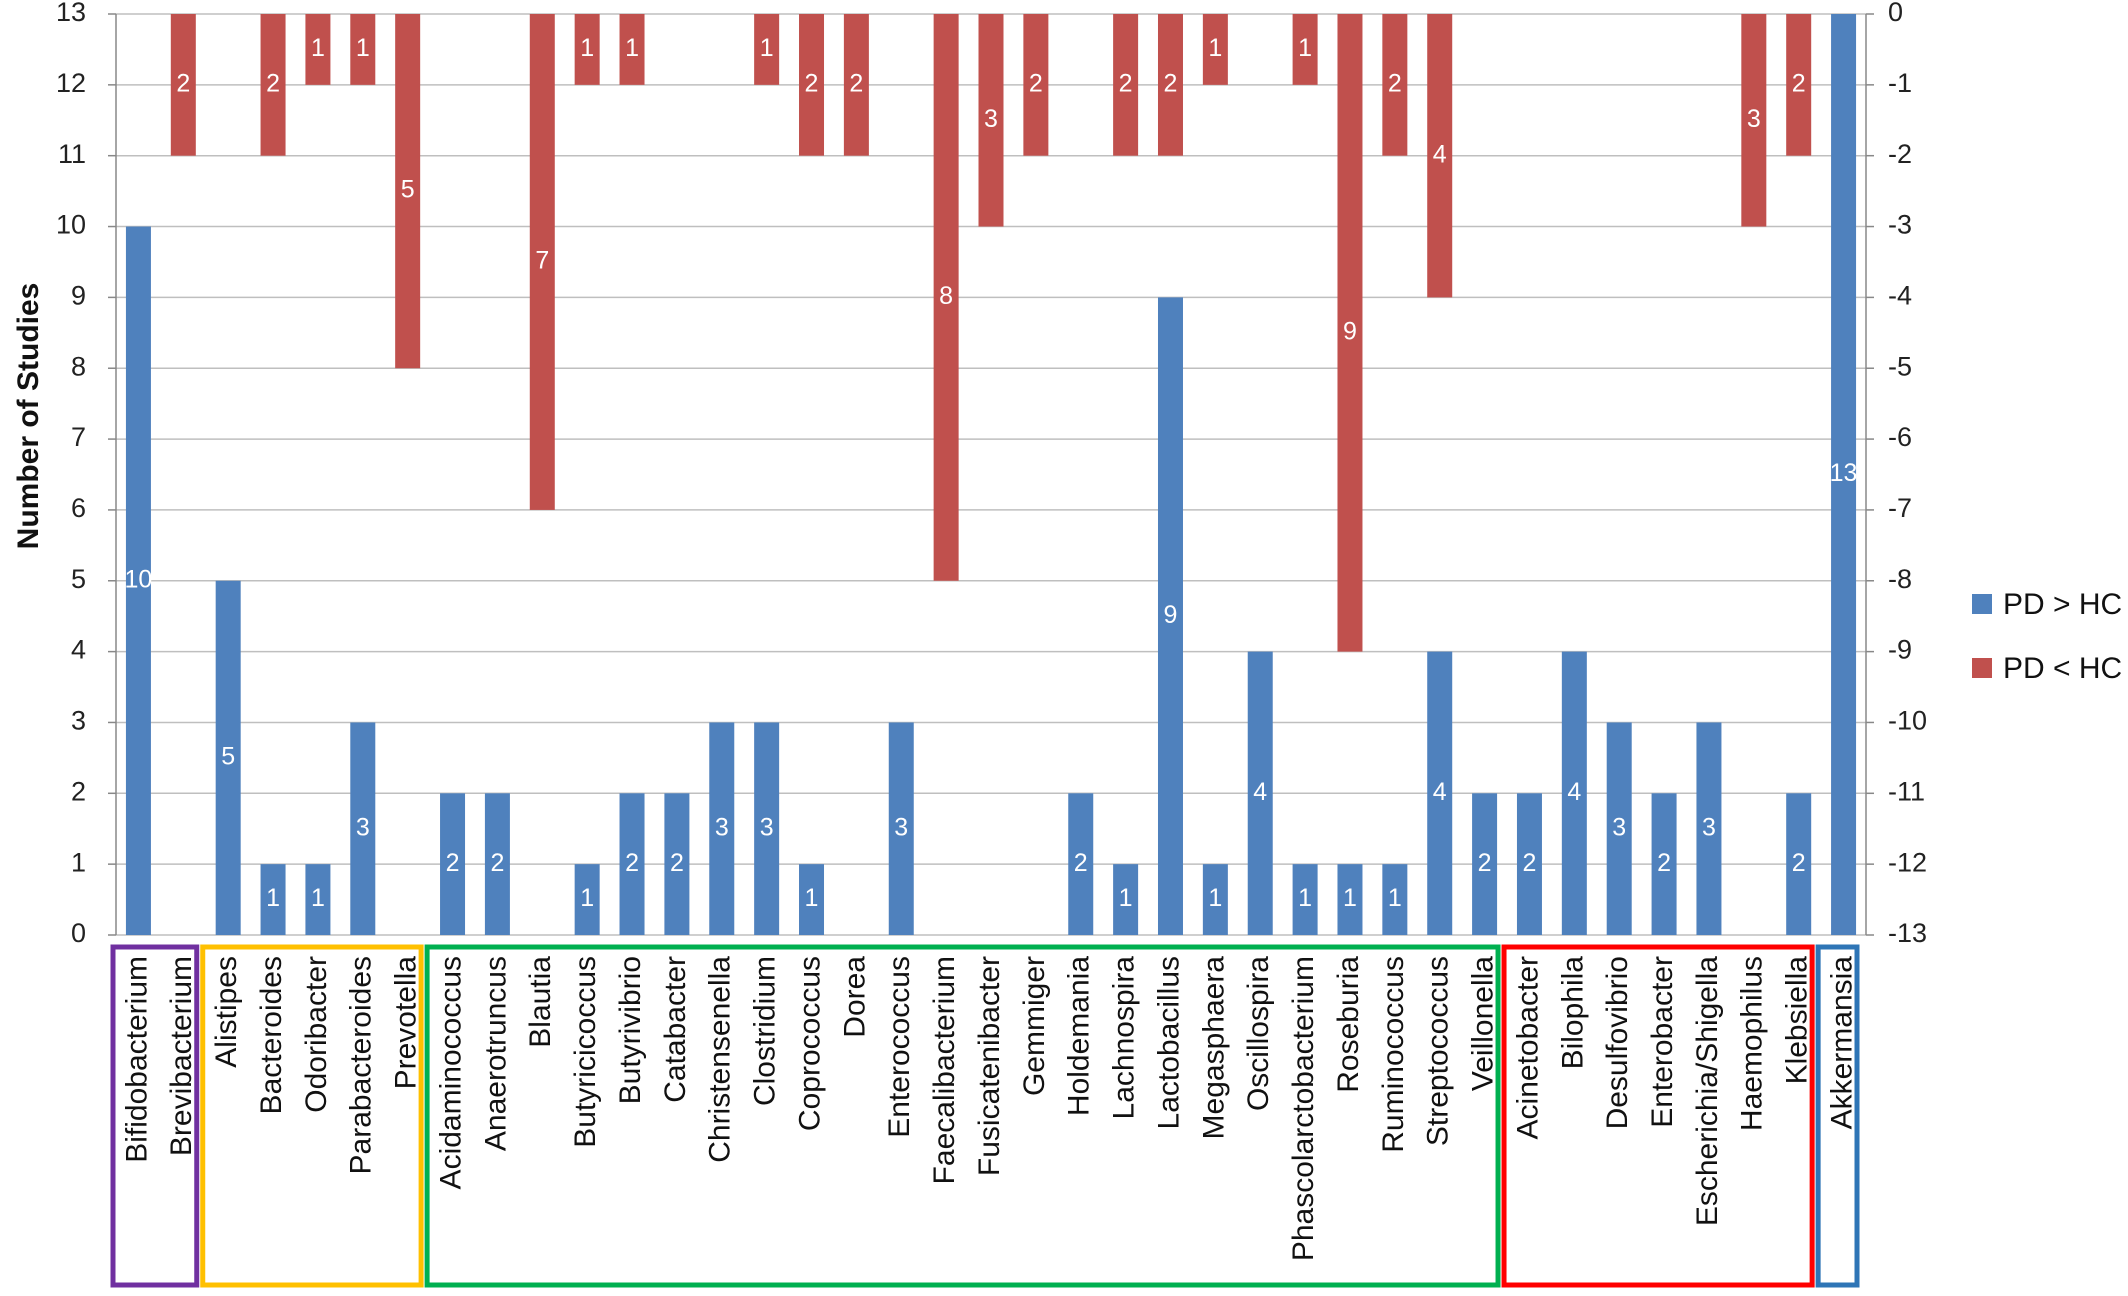 This screenshot has height=1296, width=2128. I want to click on category-label: Alistipes, so click(226, 1012).